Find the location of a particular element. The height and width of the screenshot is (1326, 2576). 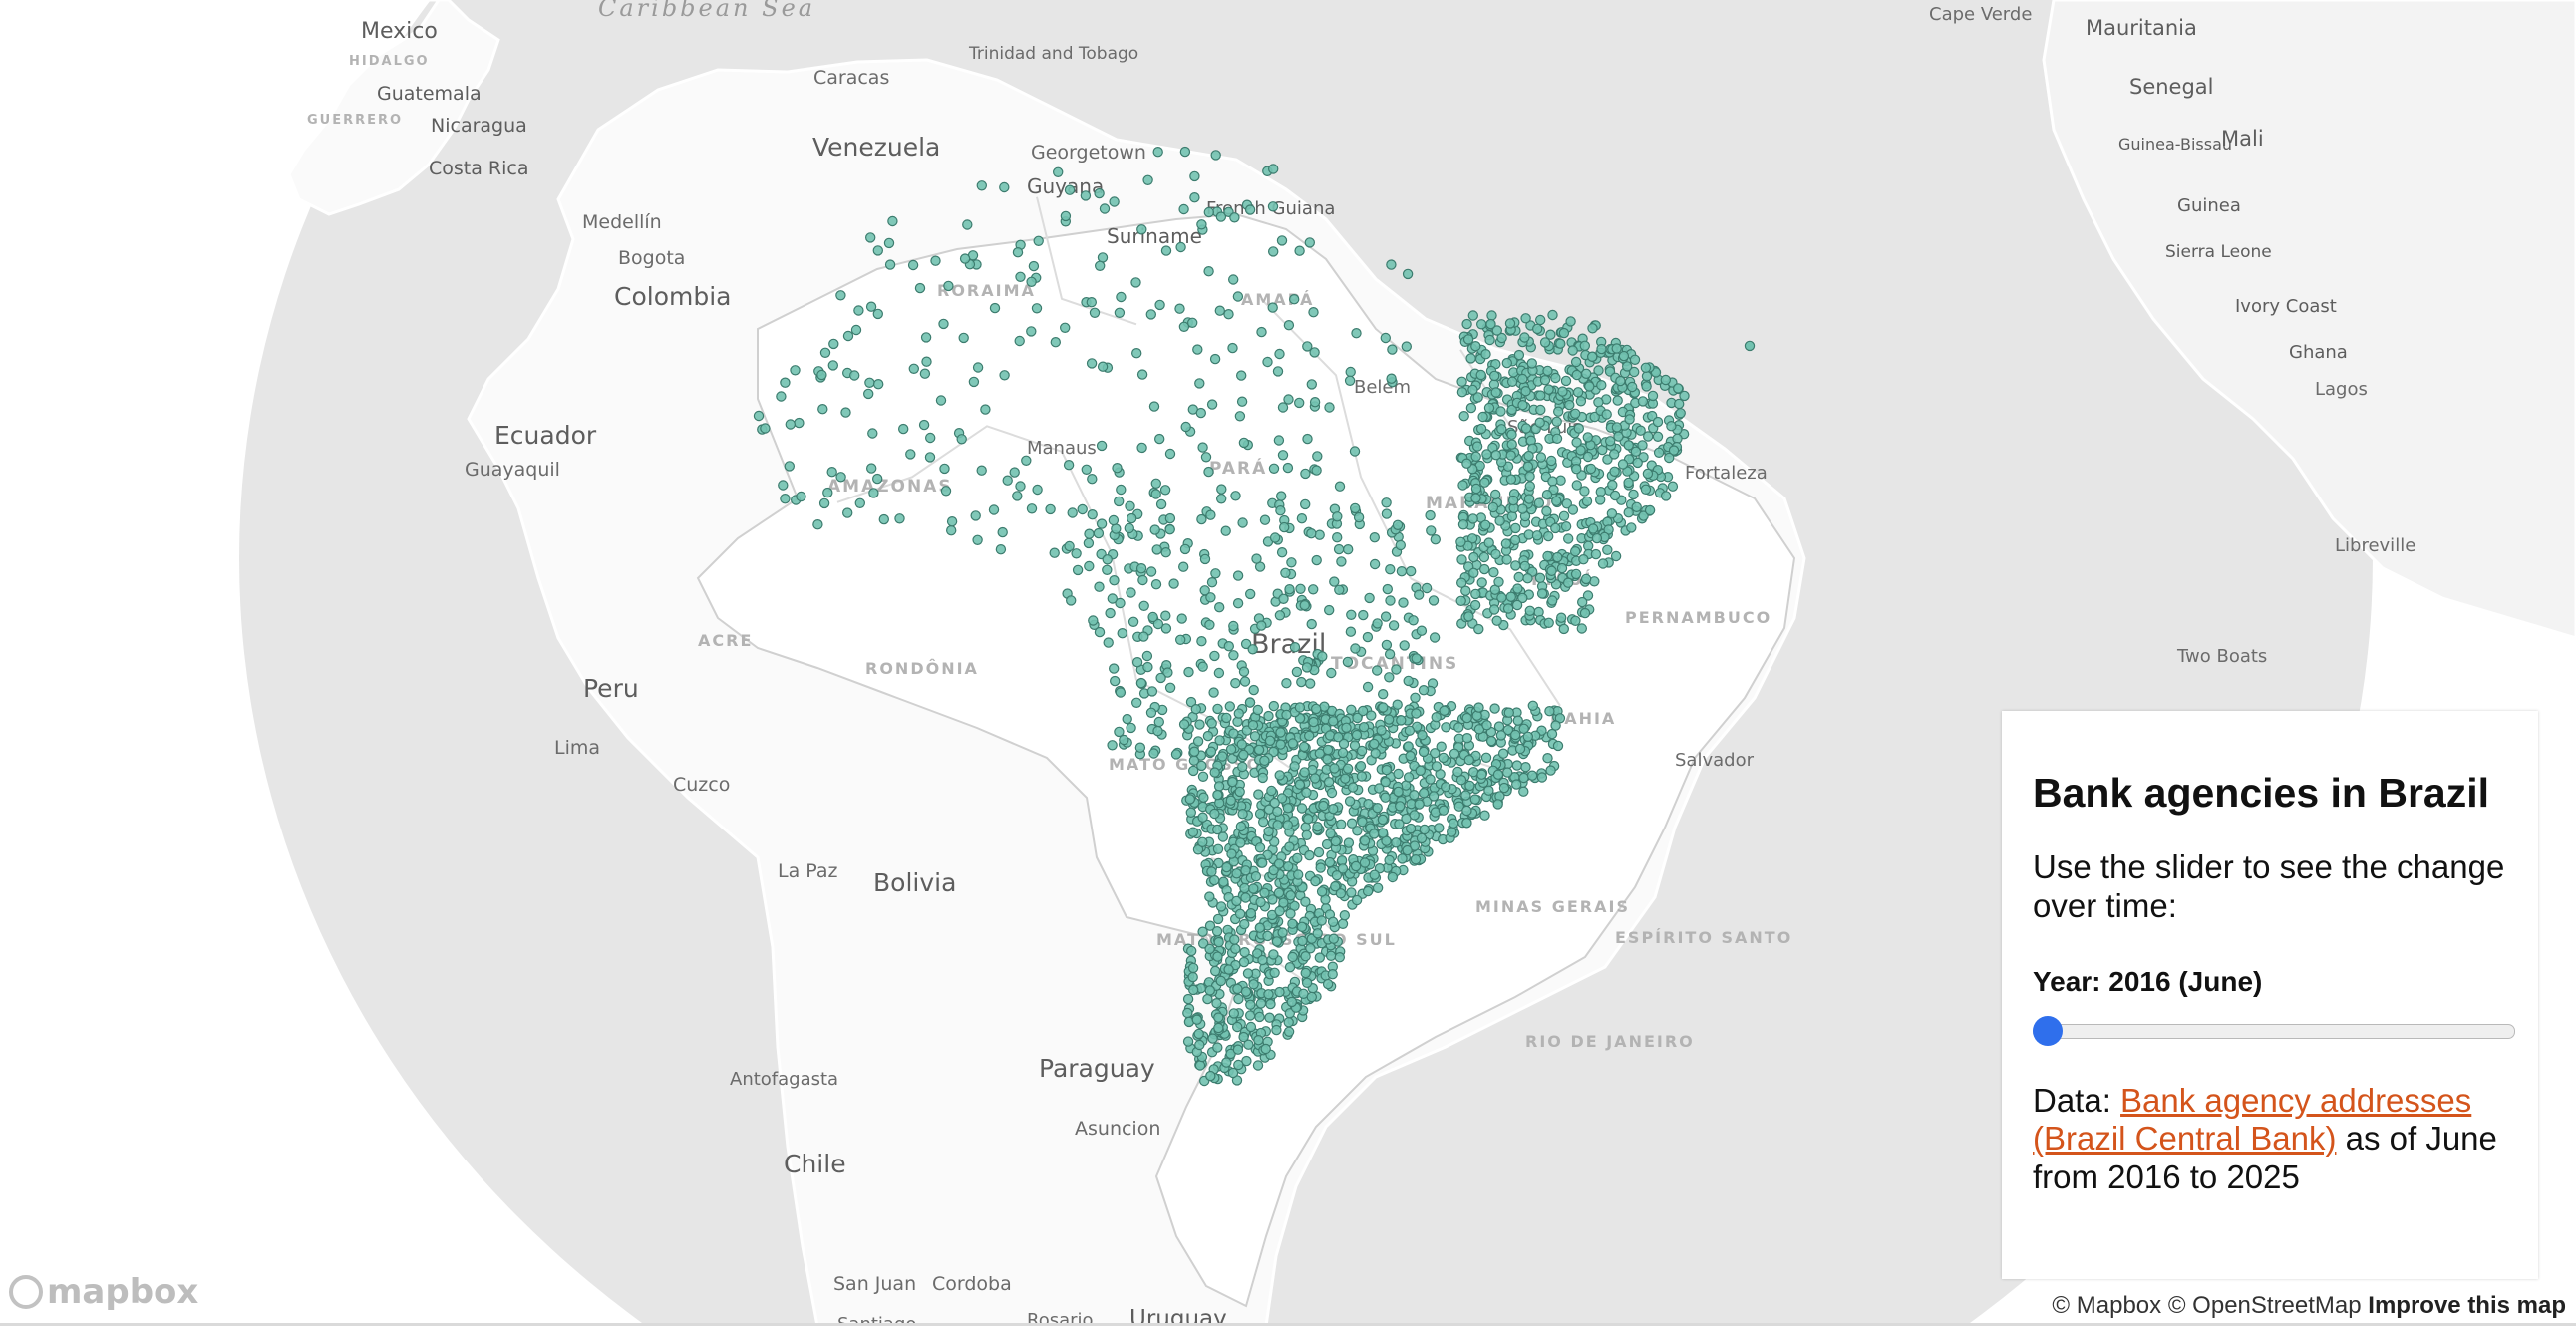

state-border is located at coordinates (1485, 642).